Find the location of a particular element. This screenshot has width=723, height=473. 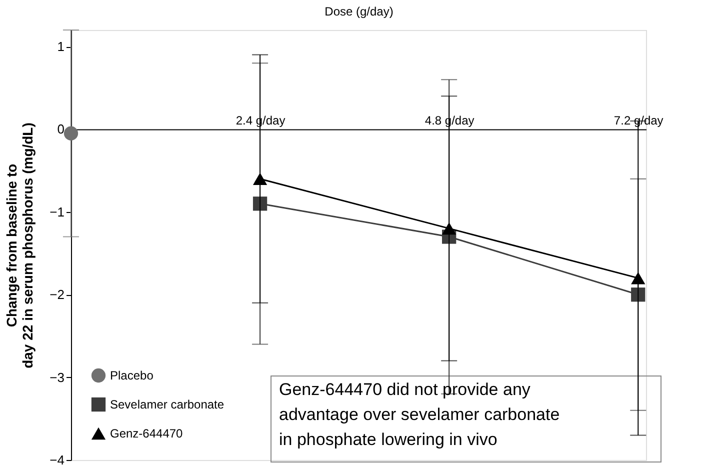

x-tick-label: 7.2 g/day is located at coordinates (639, 121).